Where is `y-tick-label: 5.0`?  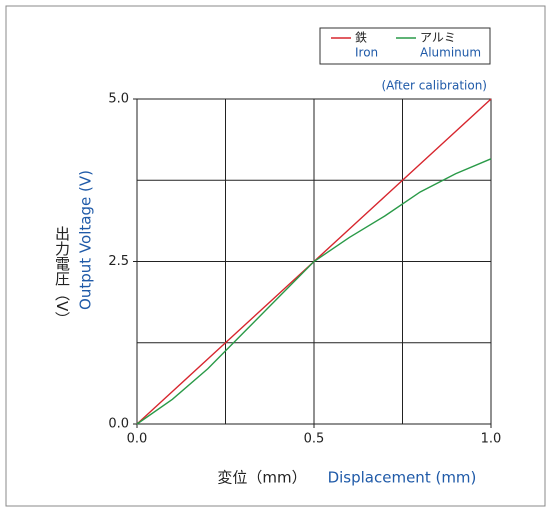
y-tick-label: 5.0 is located at coordinates (118, 99).